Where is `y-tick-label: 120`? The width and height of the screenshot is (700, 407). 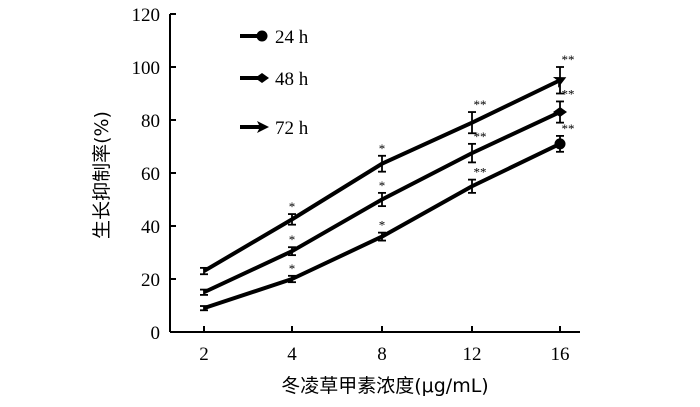
y-tick-label: 120 is located at coordinates (146, 15).